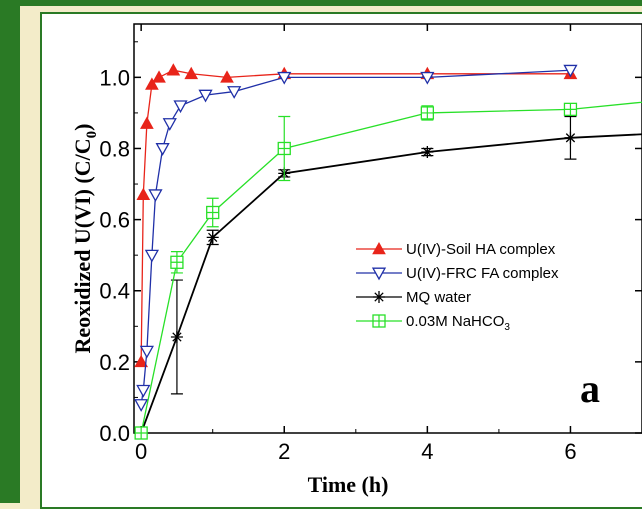 Image resolution: width=642 pixels, height=509 pixels. I want to click on y-tick-label: 0.0, so click(114, 433).